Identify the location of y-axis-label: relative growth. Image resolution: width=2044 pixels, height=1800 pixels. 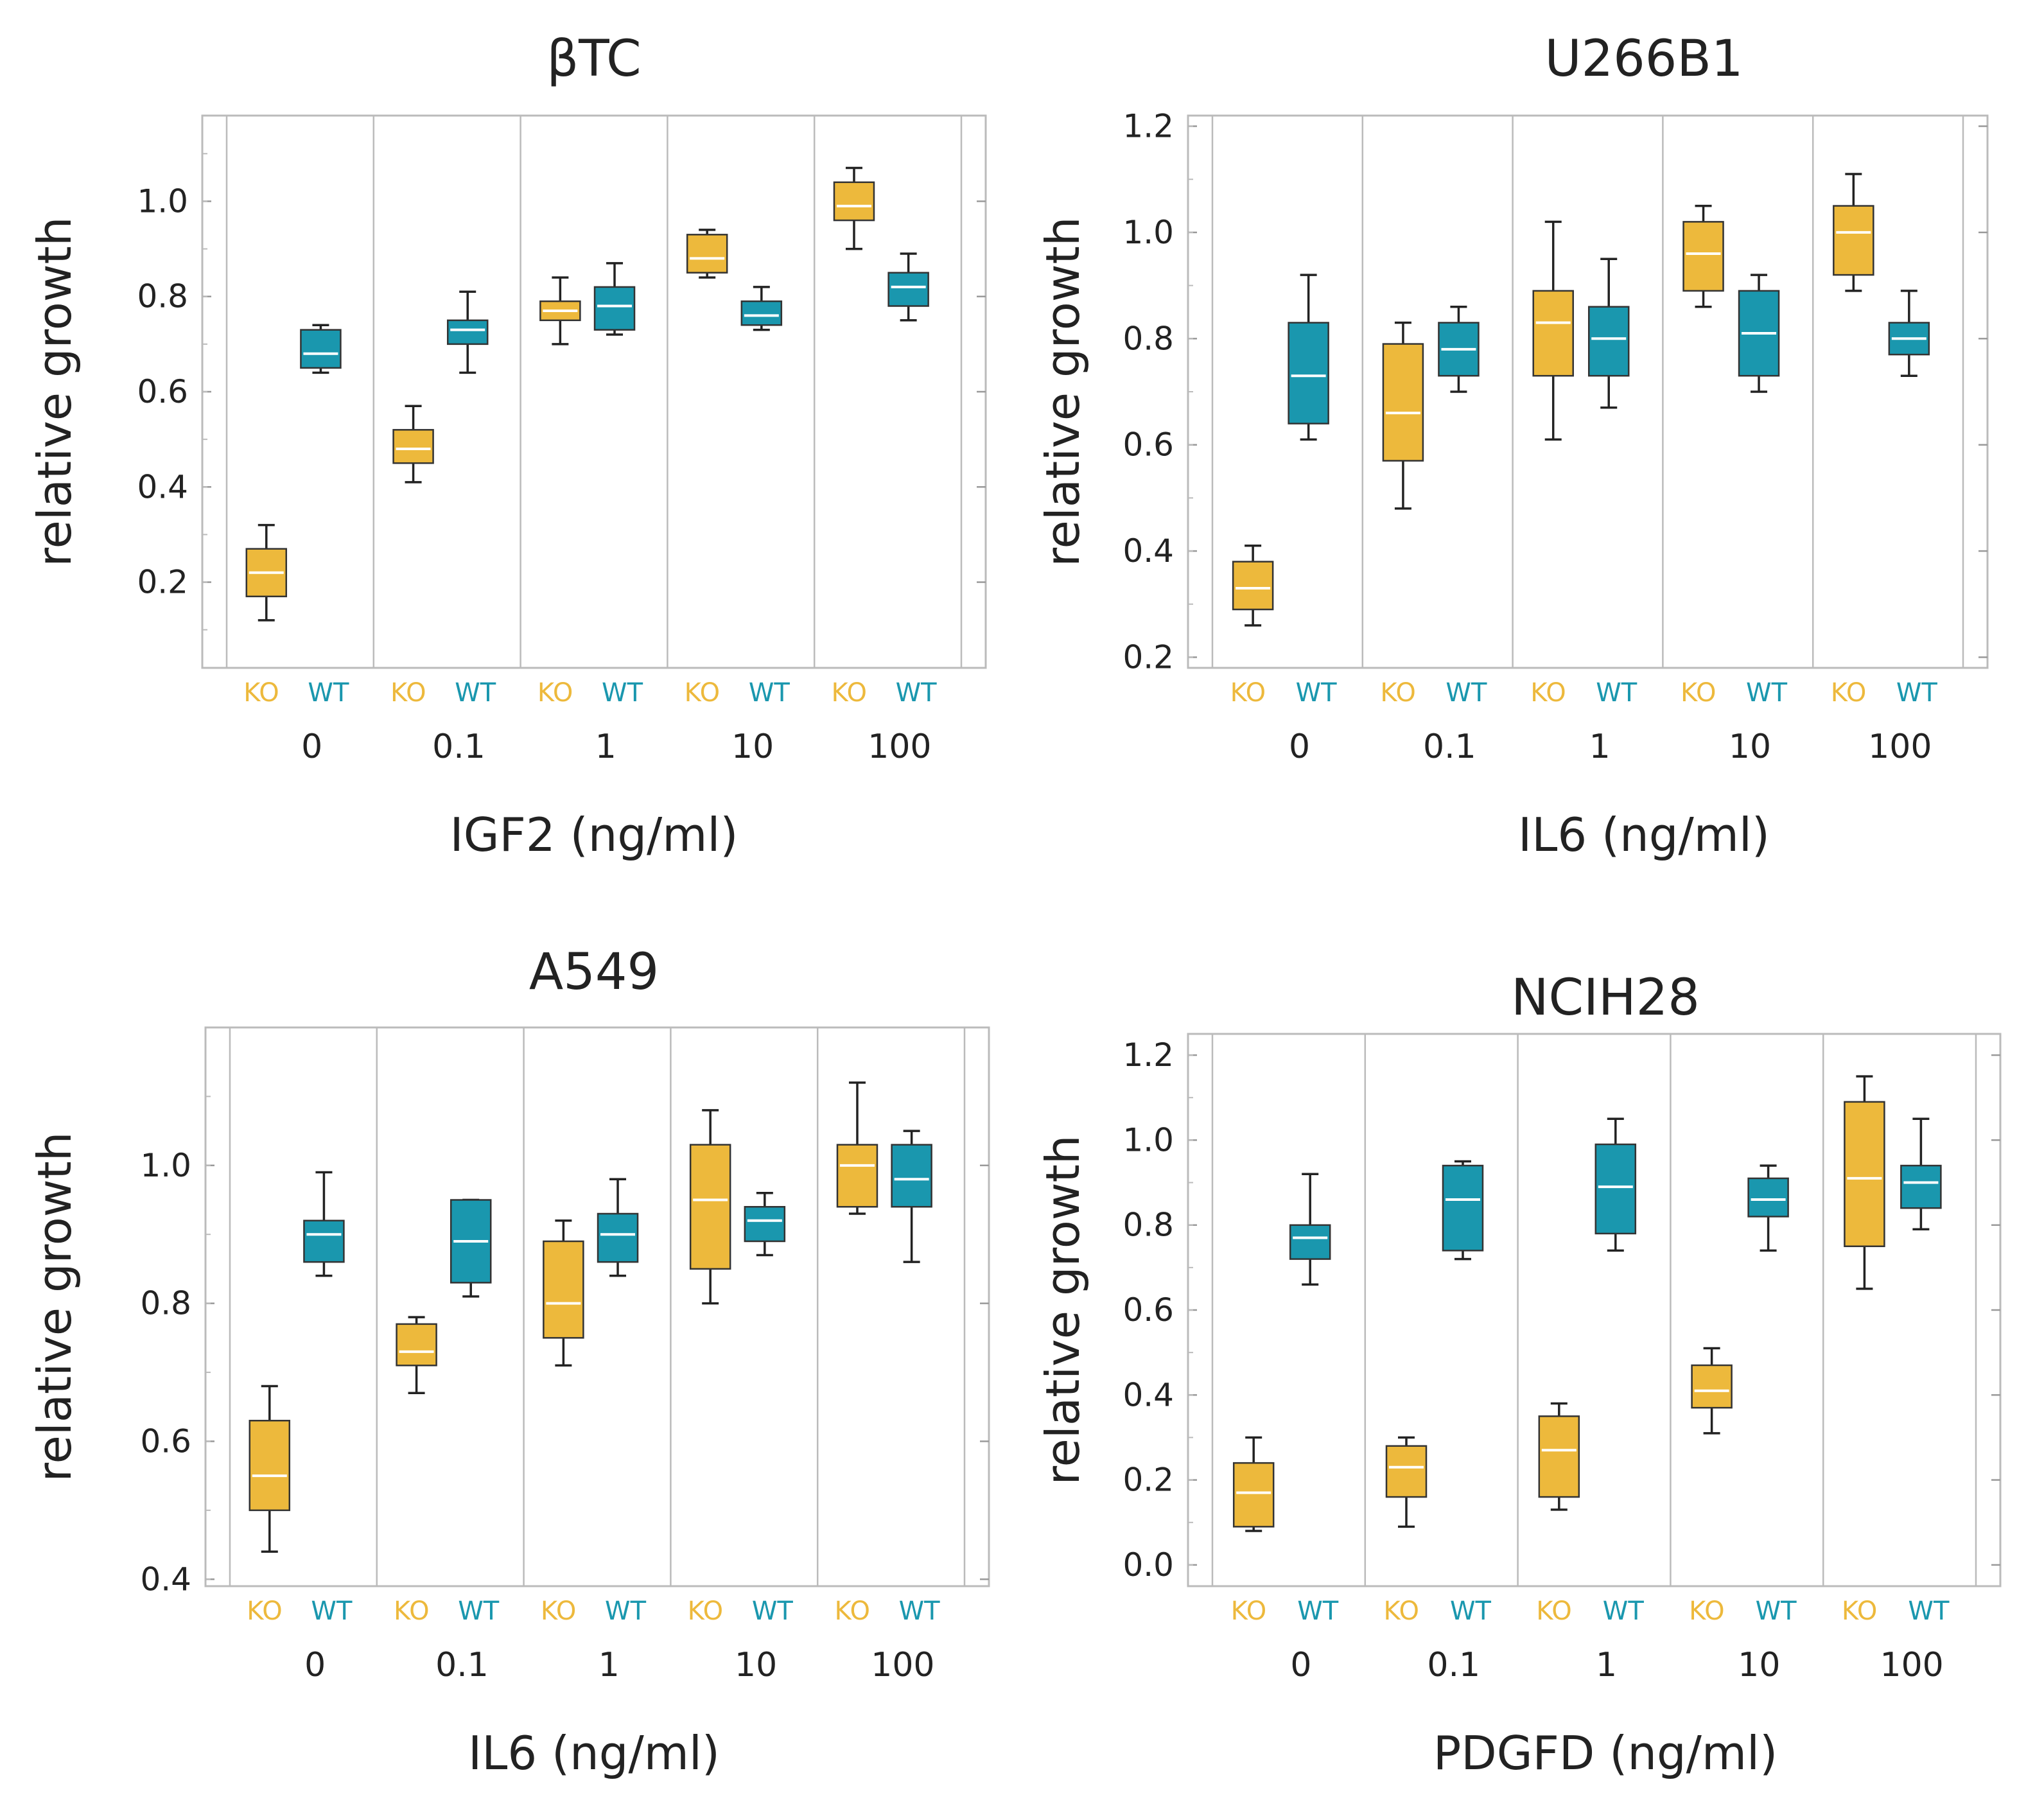
(55, 1307).